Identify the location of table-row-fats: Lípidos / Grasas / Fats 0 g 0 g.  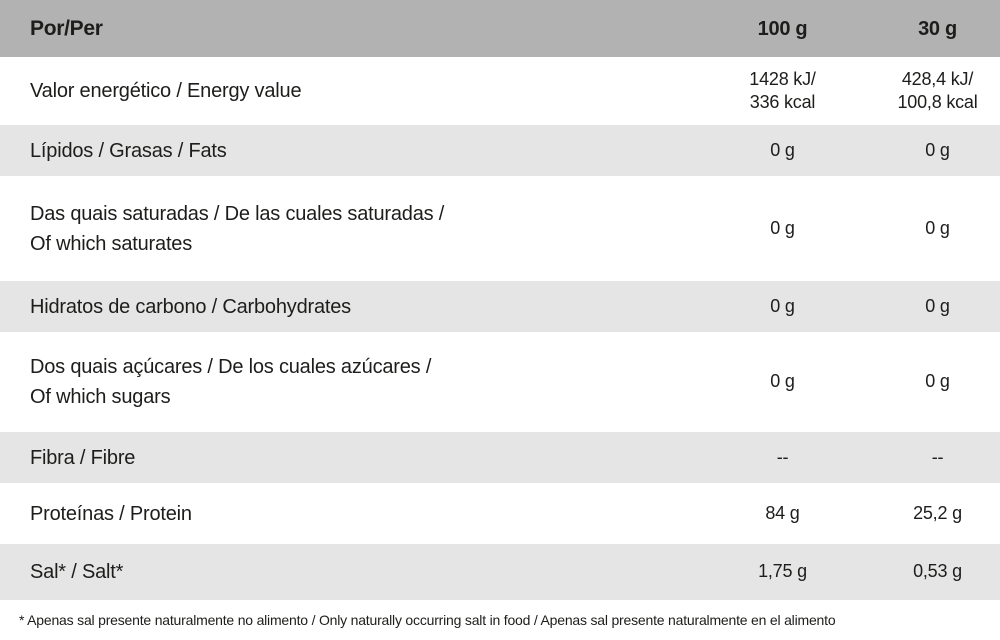
(500, 150).